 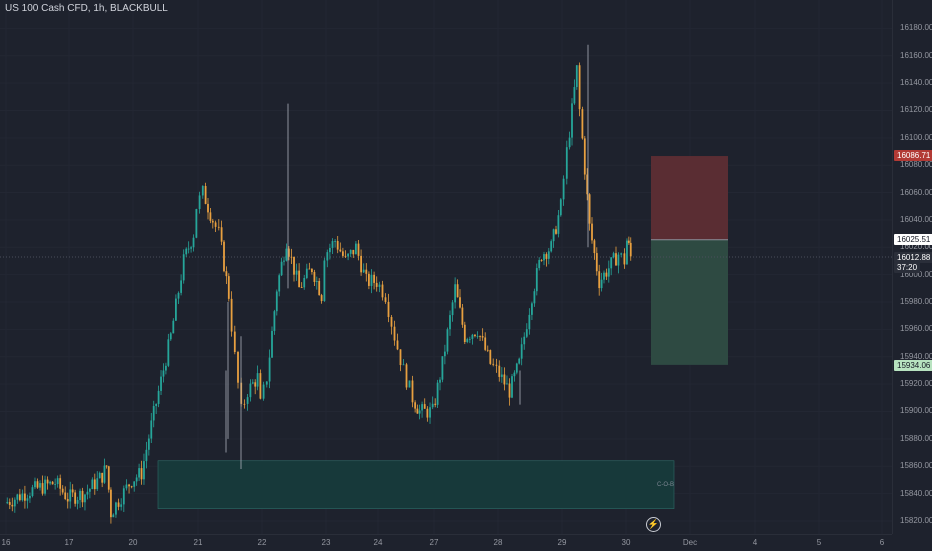 What do you see at coordinates (86, 8) in the screenshot?
I see `symbol-title: US 100 Cash CFD, 1h, BLACKBULL` at bounding box center [86, 8].